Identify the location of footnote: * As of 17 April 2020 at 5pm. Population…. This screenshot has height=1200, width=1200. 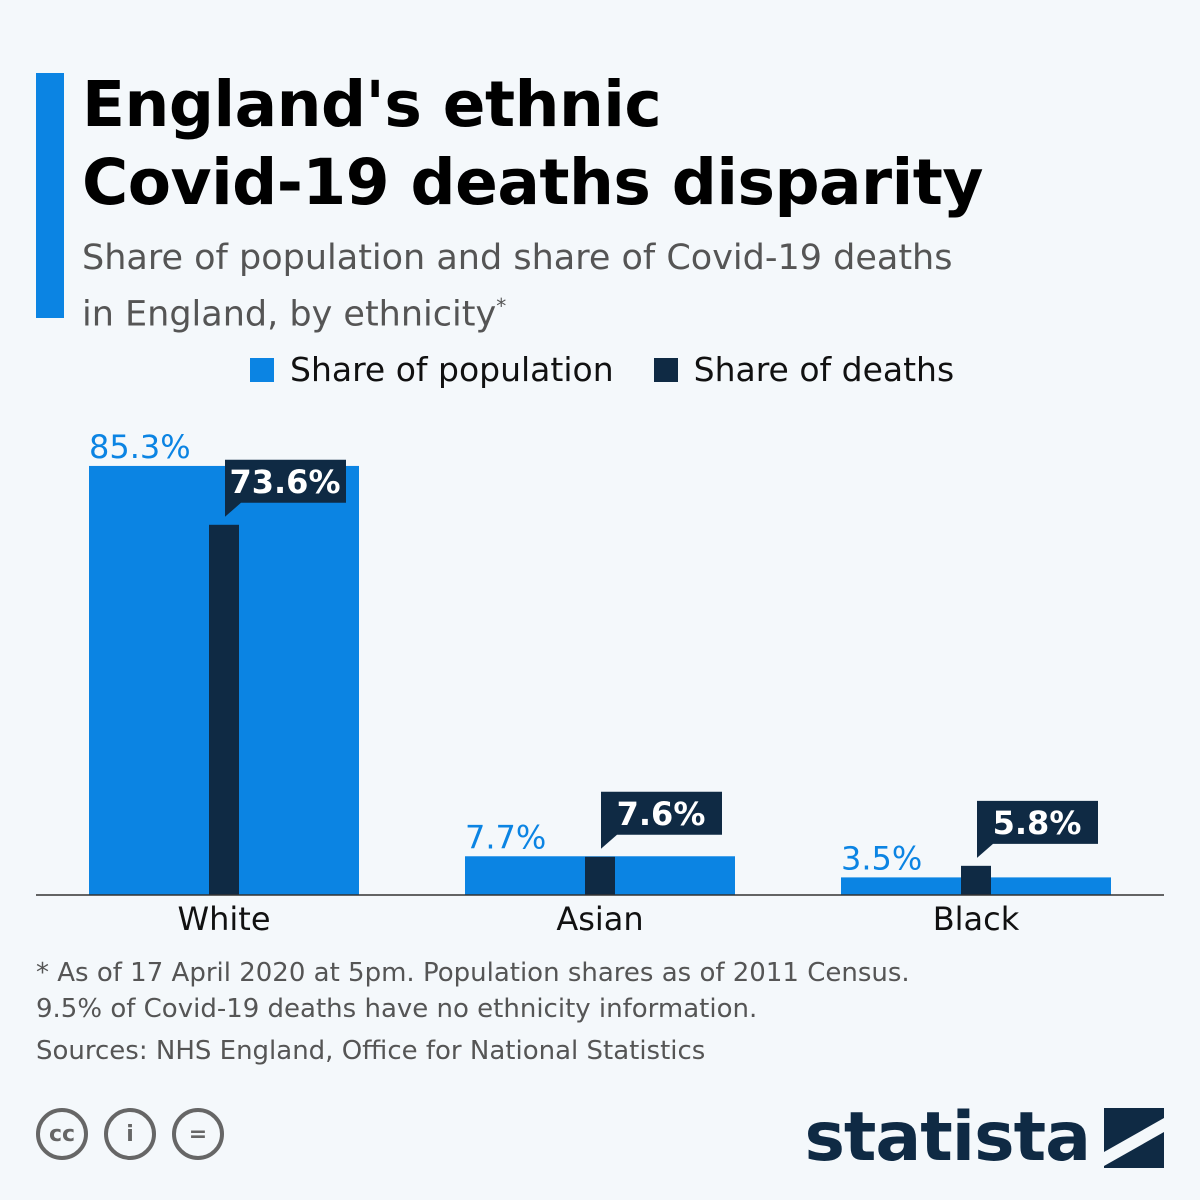
(473, 991).